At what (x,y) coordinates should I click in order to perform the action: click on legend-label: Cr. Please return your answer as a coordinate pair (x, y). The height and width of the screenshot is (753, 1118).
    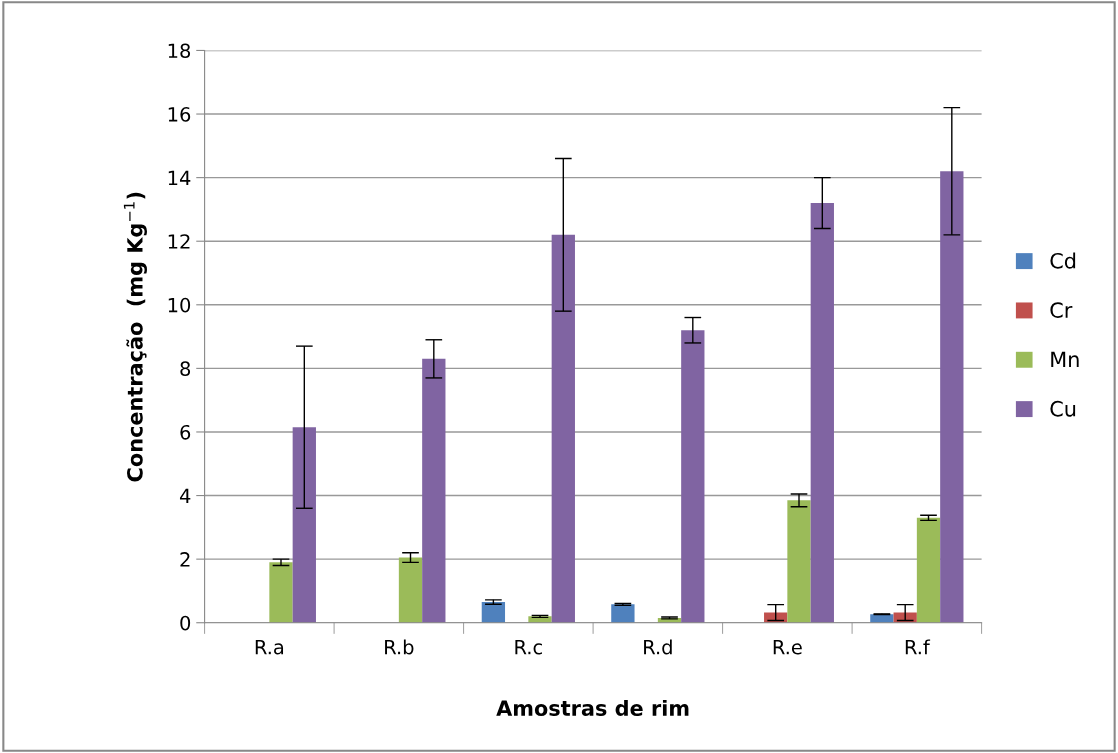
    Looking at the image, I should click on (1061, 310).